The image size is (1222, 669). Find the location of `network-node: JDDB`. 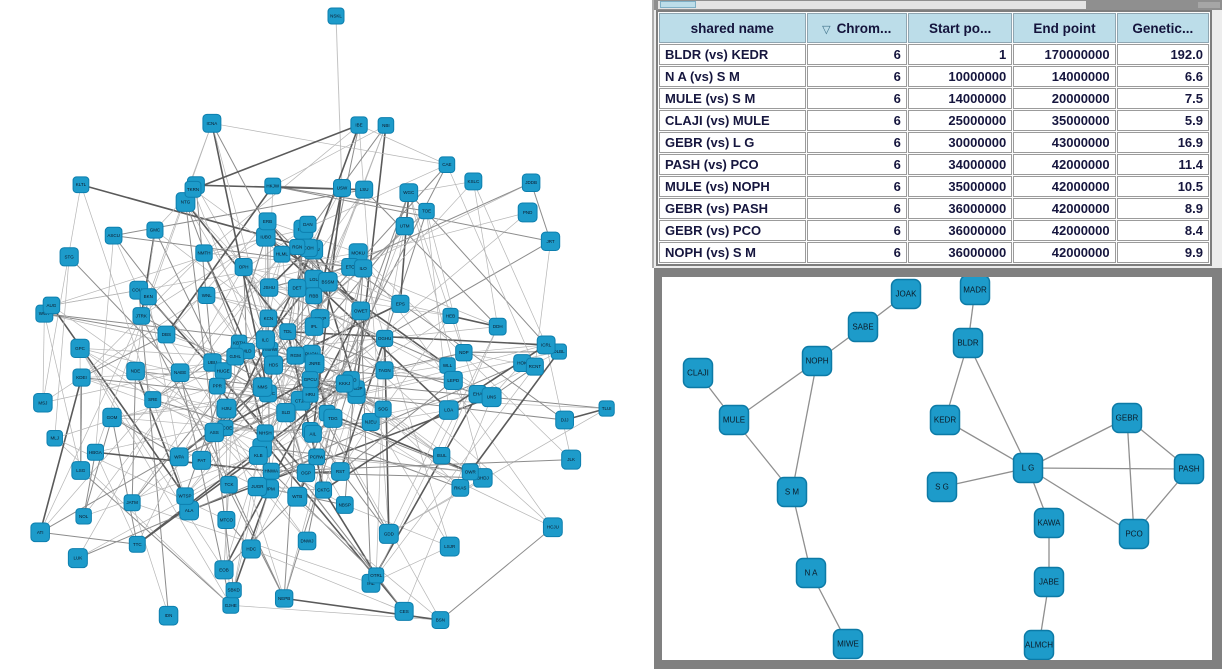

network-node: JDDB is located at coordinates (531, 182).